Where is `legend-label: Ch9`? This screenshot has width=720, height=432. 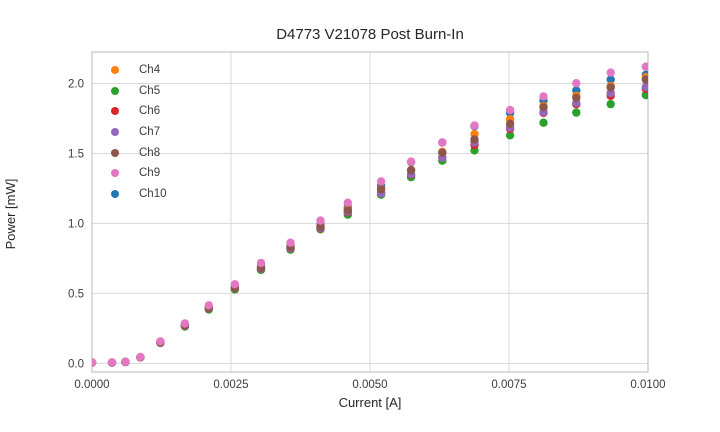 legend-label: Ch9 is located at coordinates (150, 173).